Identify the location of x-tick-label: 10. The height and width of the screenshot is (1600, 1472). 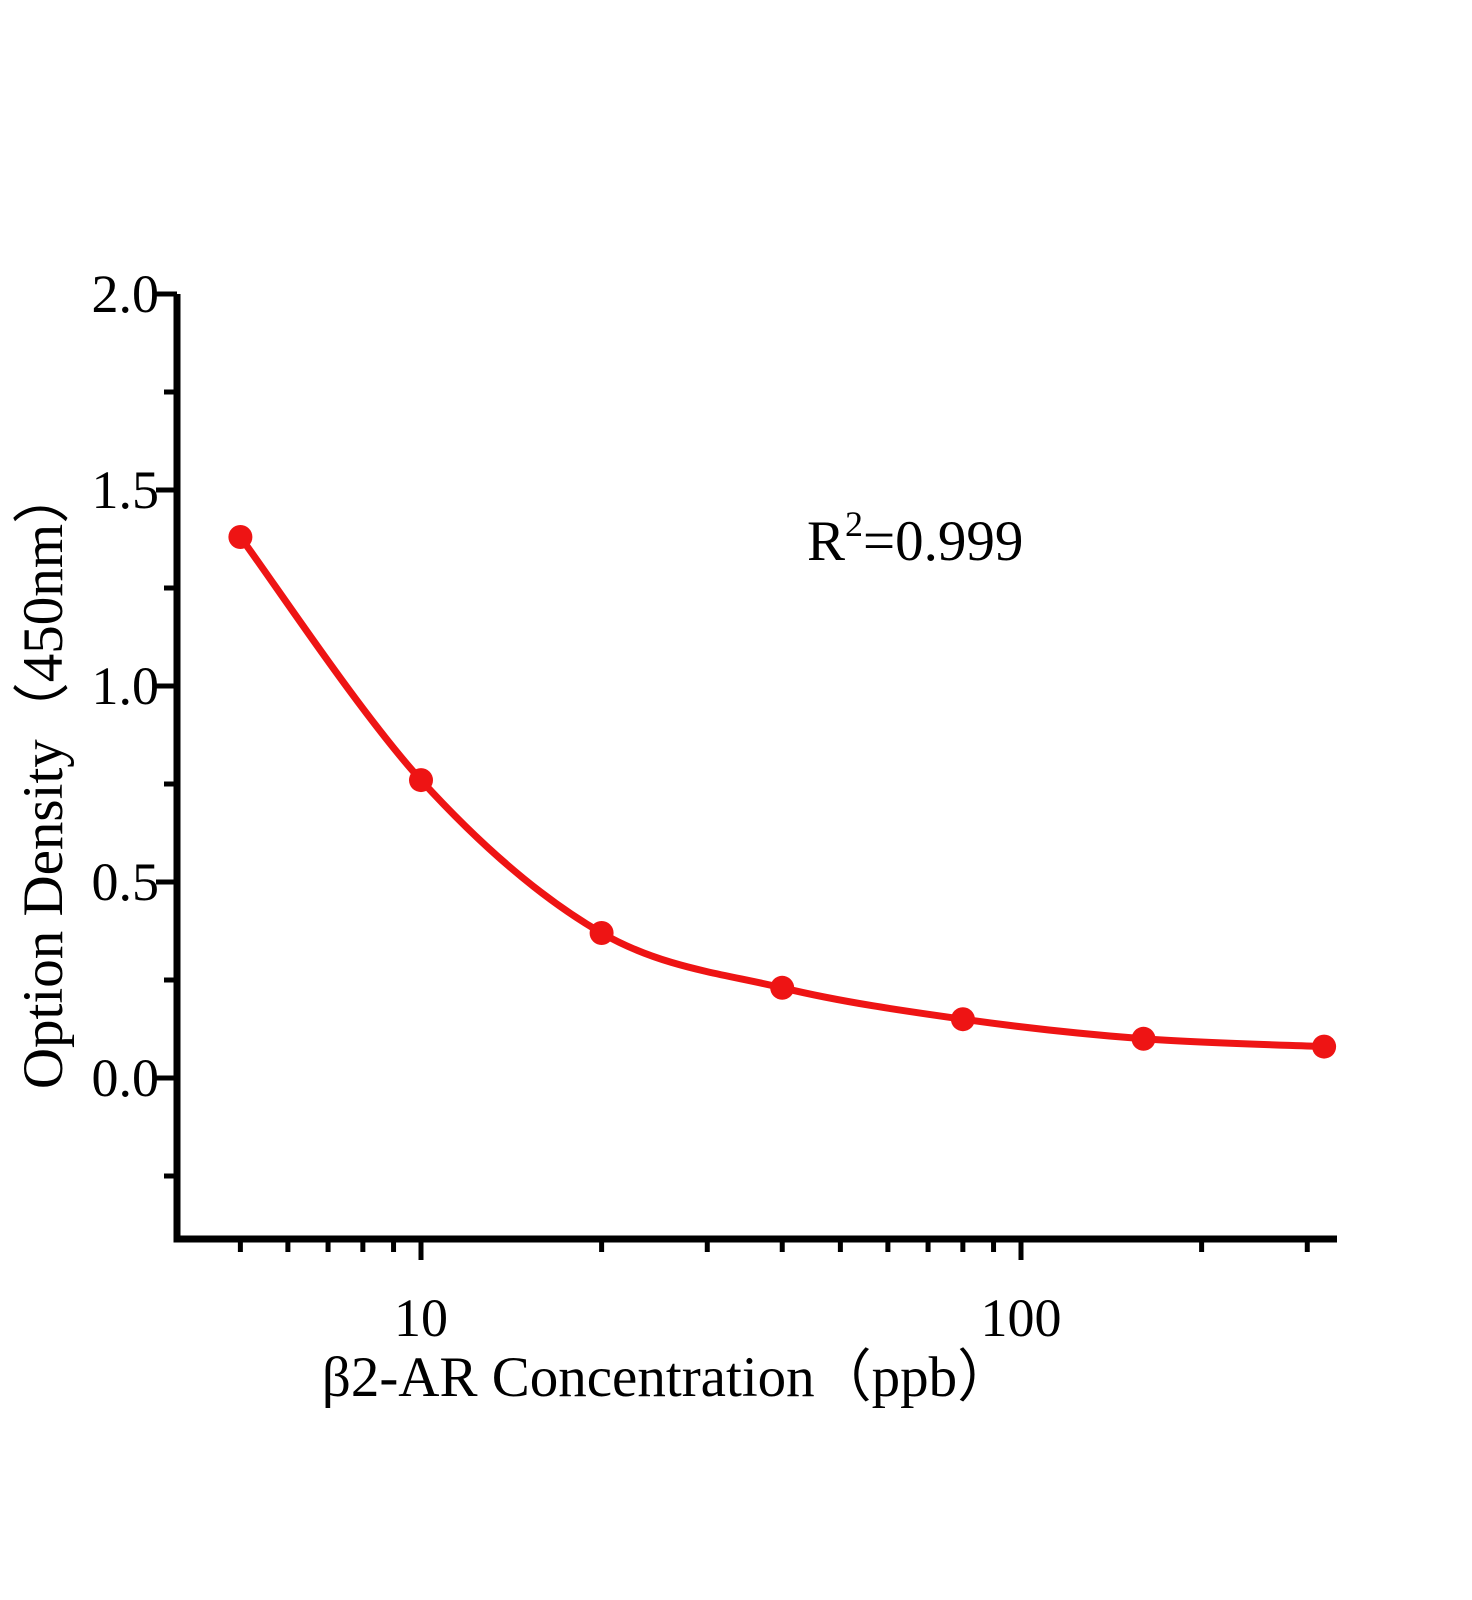
(421, 1318).